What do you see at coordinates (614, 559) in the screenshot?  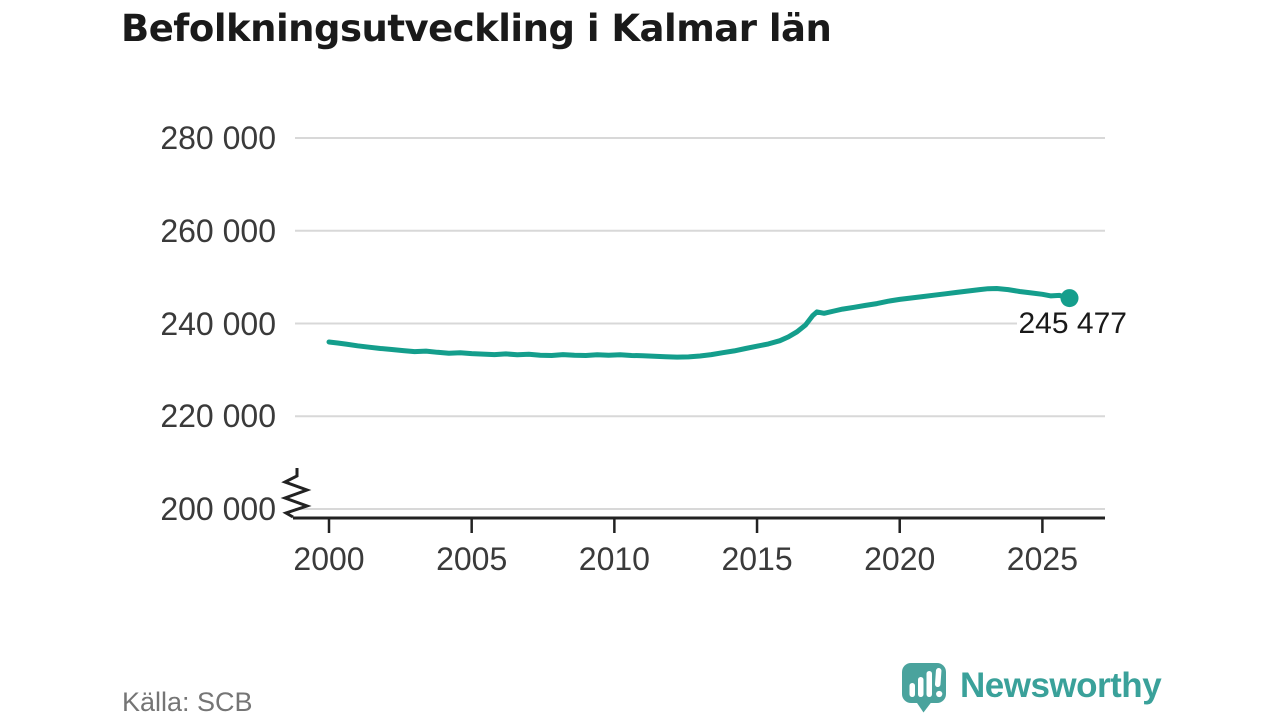 I see `x-axis-tick-label: 2010` at bounding box center [614, 559].